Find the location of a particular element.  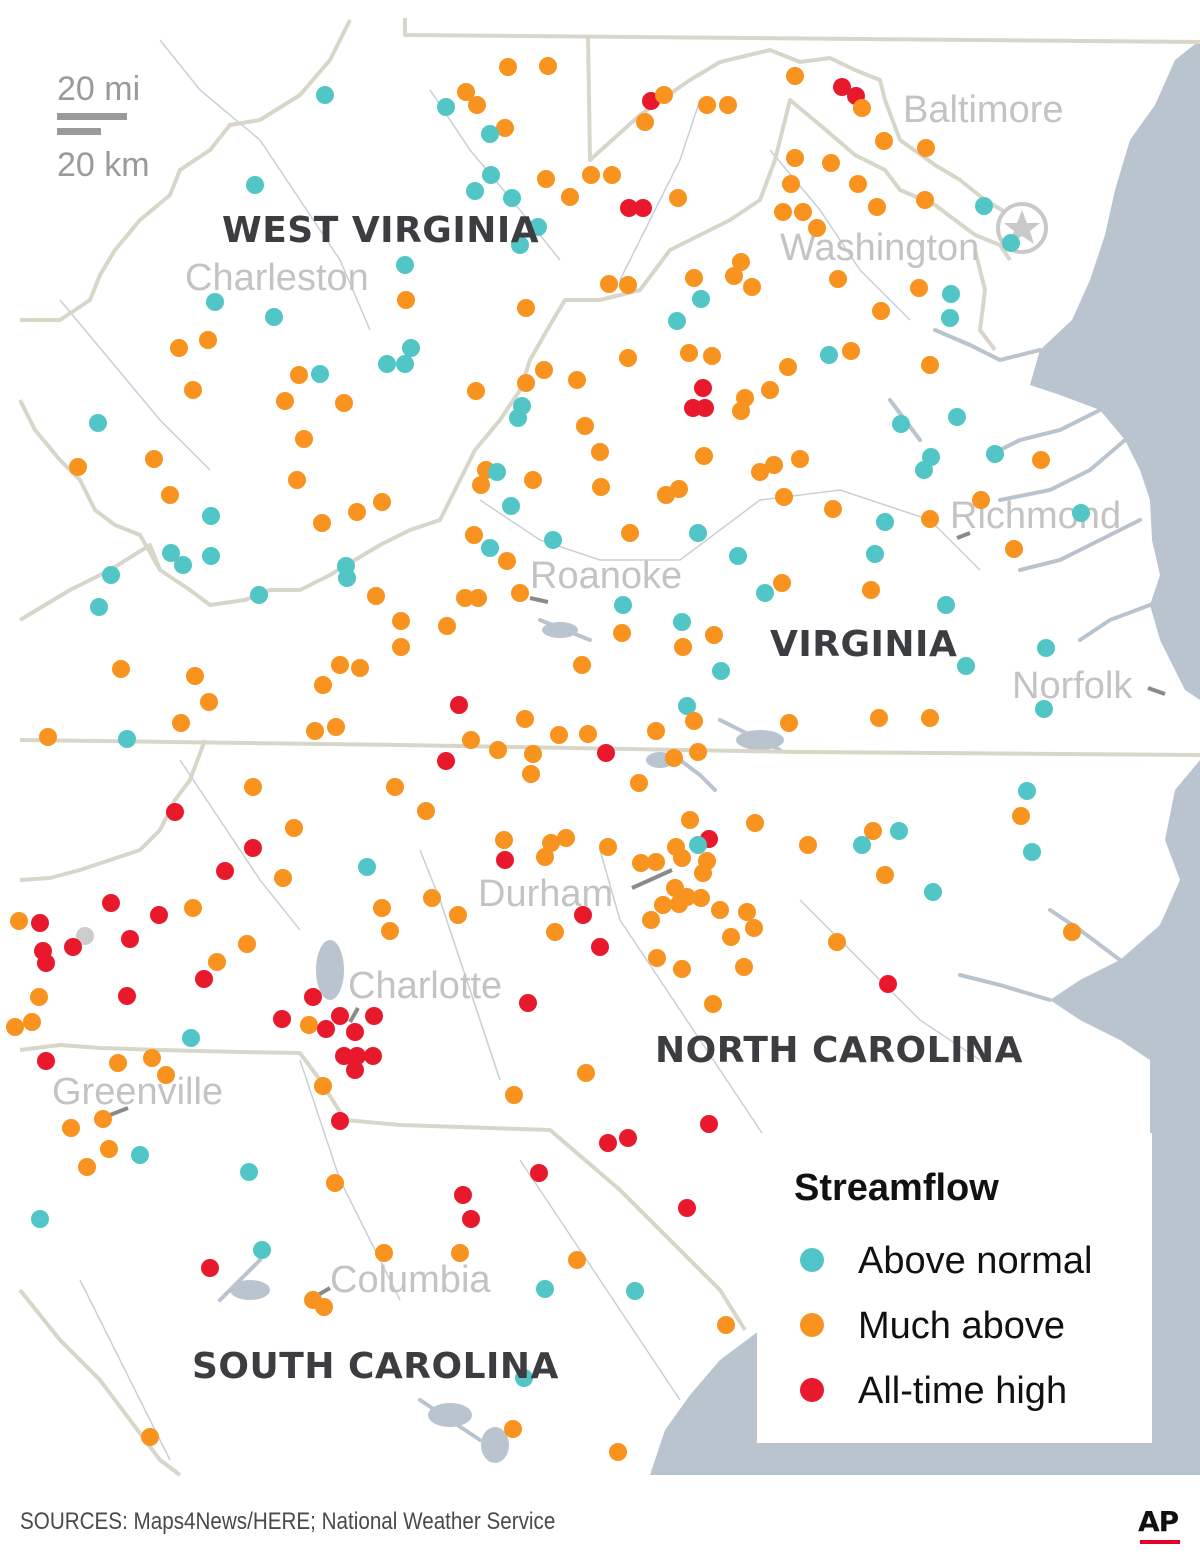

legend-swatch-all-time-high is located at coordinates (812, 1390).